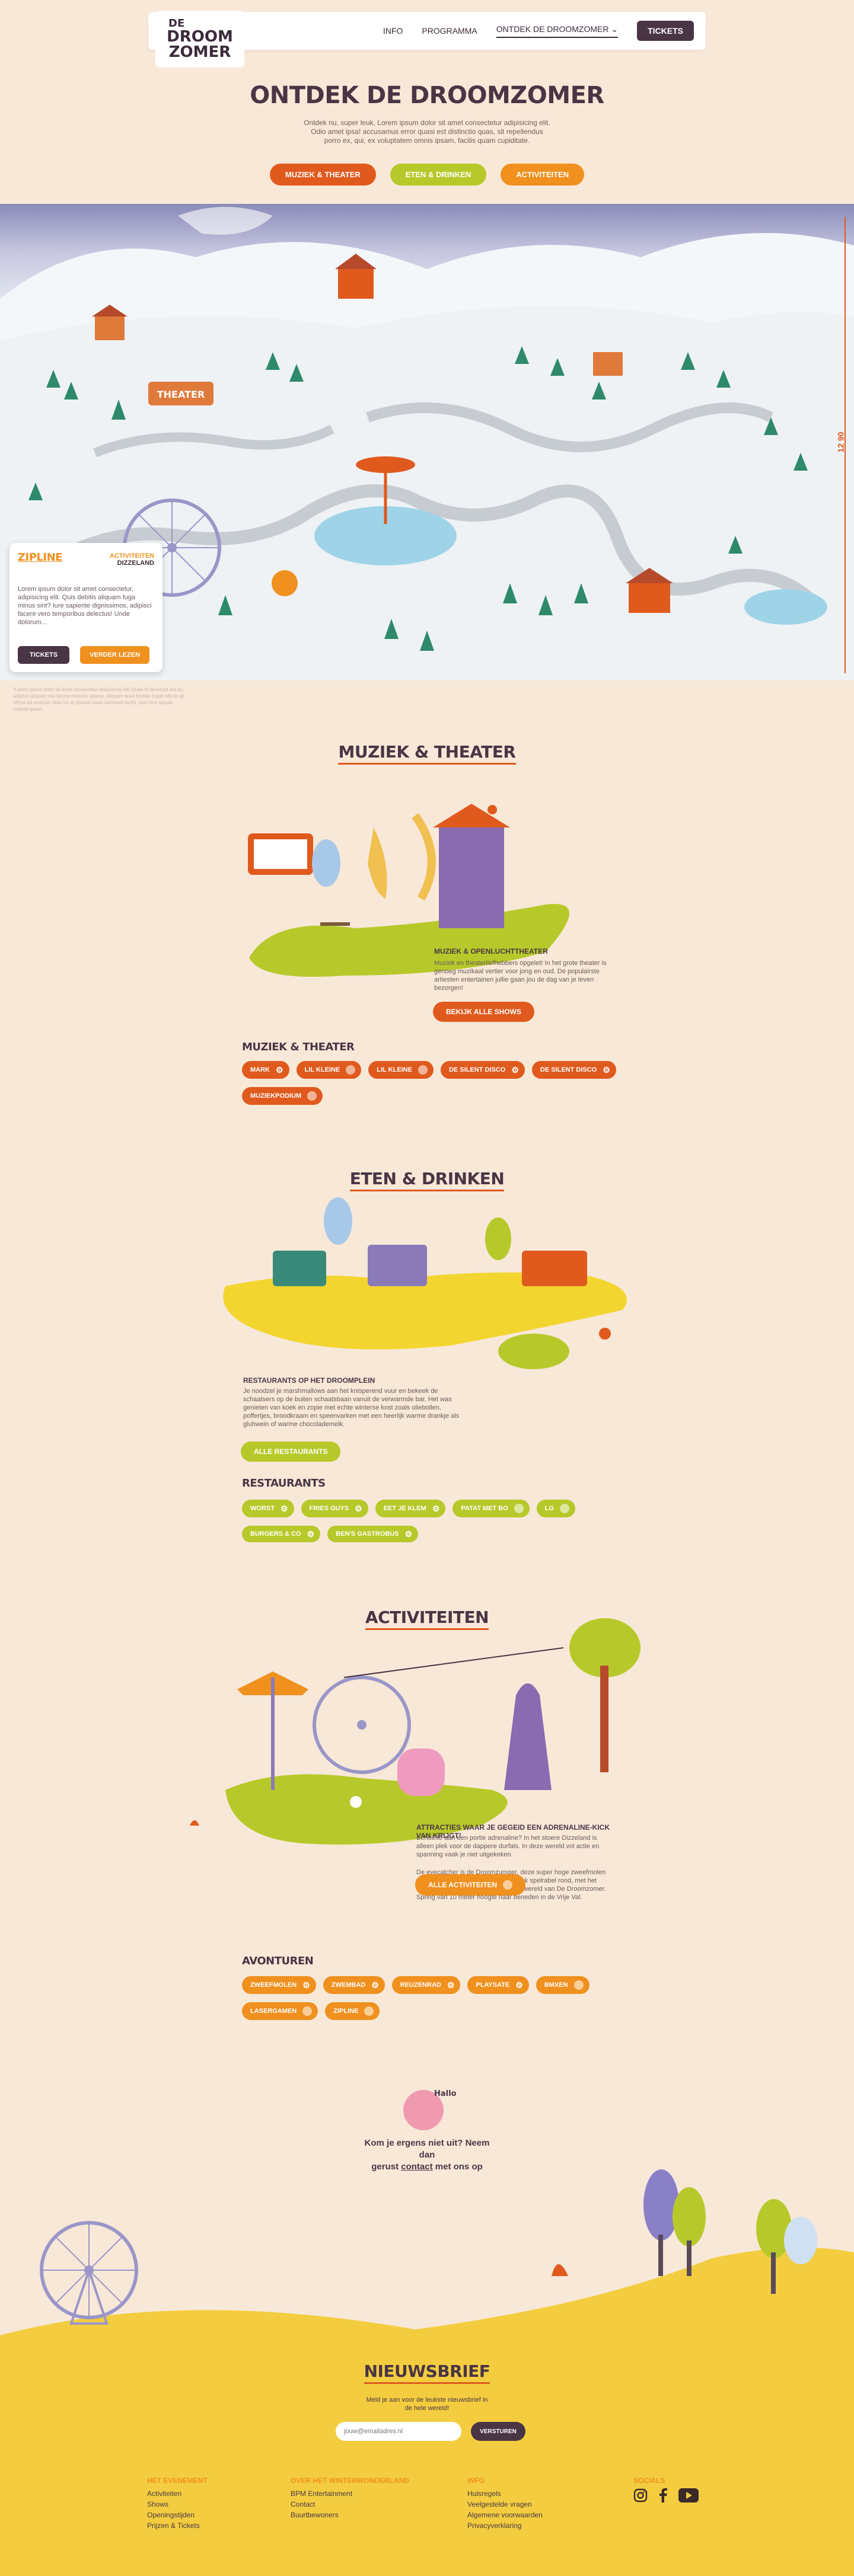 Image resolution: width=854 pixels, height=2576 pixels. I want to click on footer-link: Contact, so click(303, 2504).